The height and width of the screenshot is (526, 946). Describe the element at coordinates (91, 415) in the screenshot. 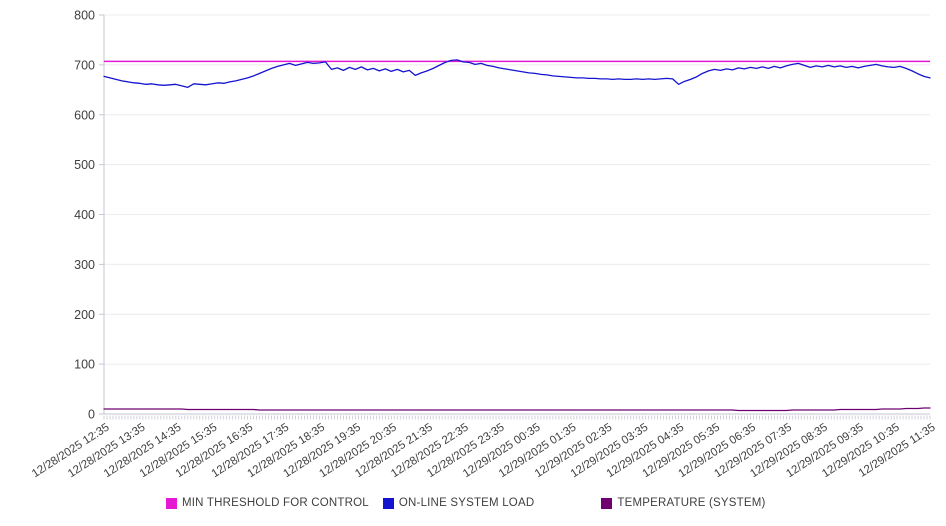

I see `y-tick-label: 0` at that location.